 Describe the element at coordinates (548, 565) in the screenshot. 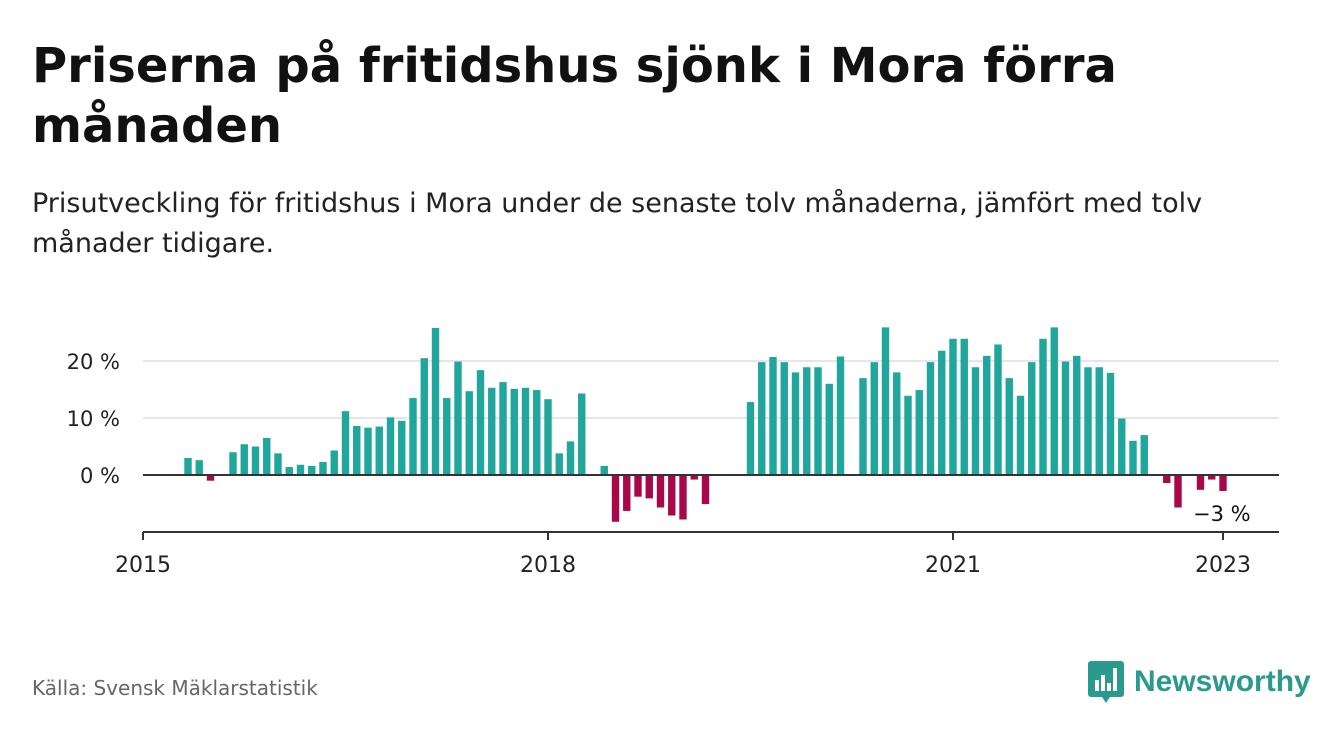

I see `x-tick-label: 2018` at that location.